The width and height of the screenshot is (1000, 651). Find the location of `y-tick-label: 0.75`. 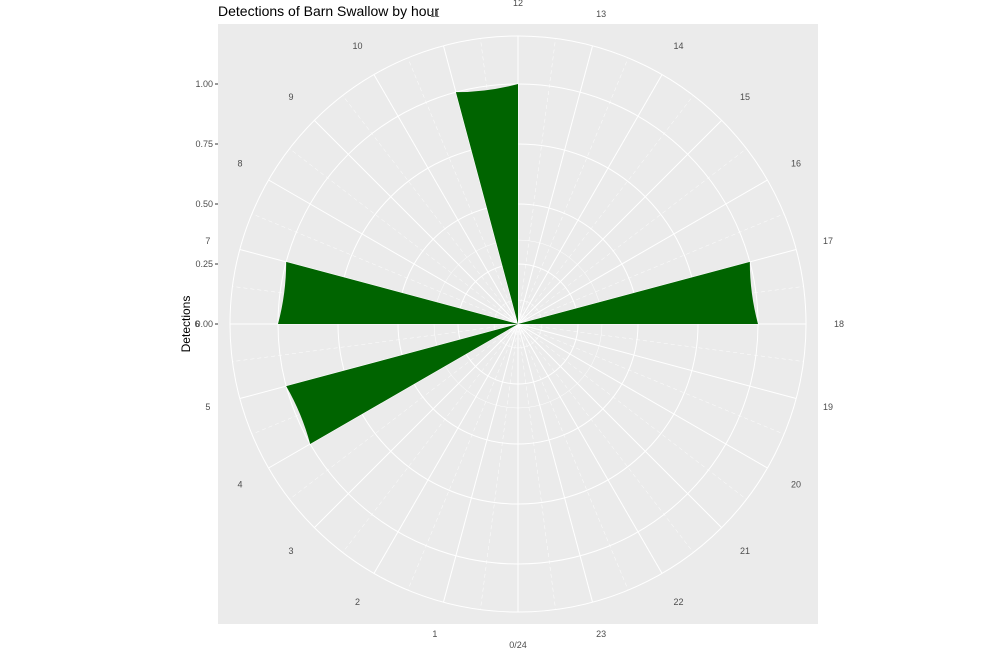

y-tick-label: 0.75 is located at coordinates (204, 144).